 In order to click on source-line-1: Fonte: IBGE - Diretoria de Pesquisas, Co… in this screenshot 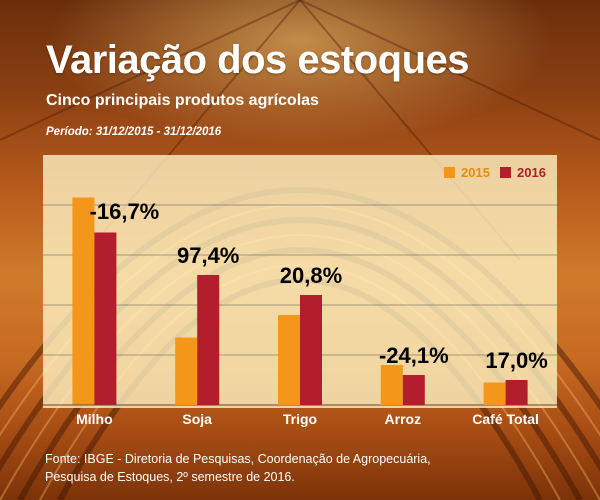, I will do `click(238, 459)`.